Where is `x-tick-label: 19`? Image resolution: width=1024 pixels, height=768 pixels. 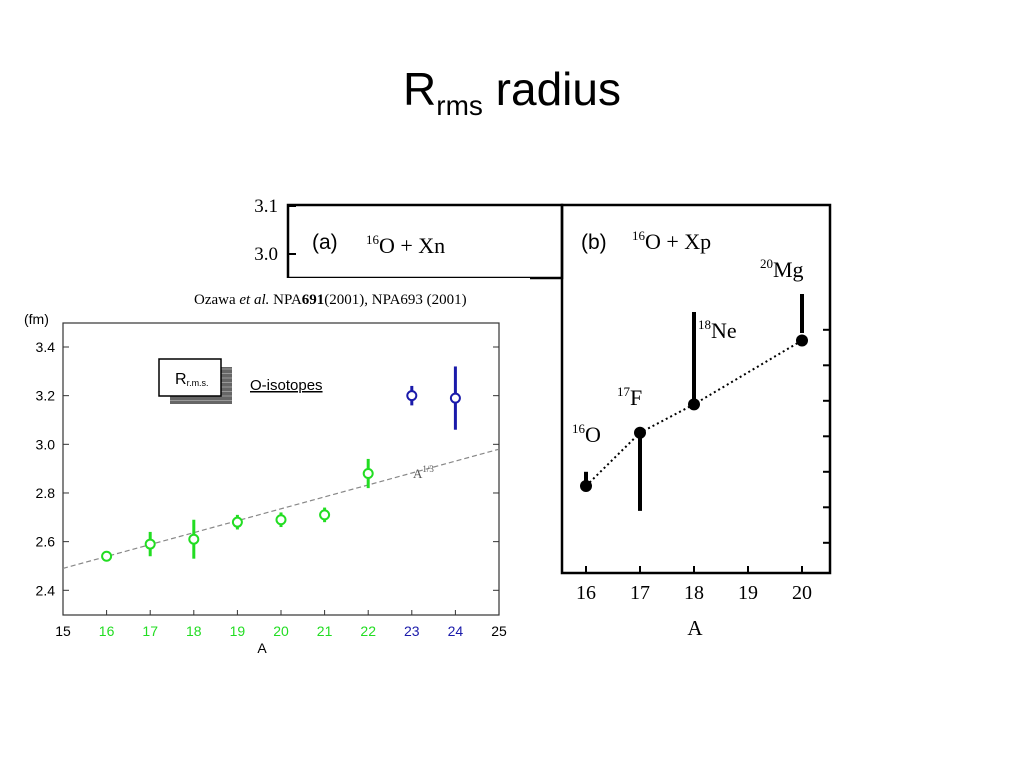
x-tick-label: 19 is located at coordinates (238, 631).